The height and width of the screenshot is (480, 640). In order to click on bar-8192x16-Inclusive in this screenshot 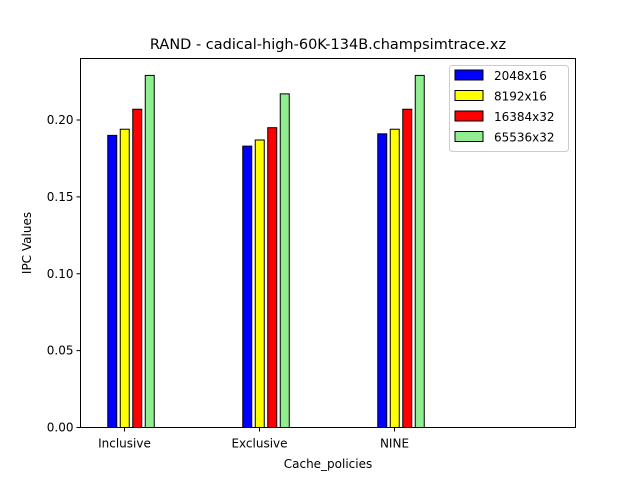, I will do `click(124, 278)`.